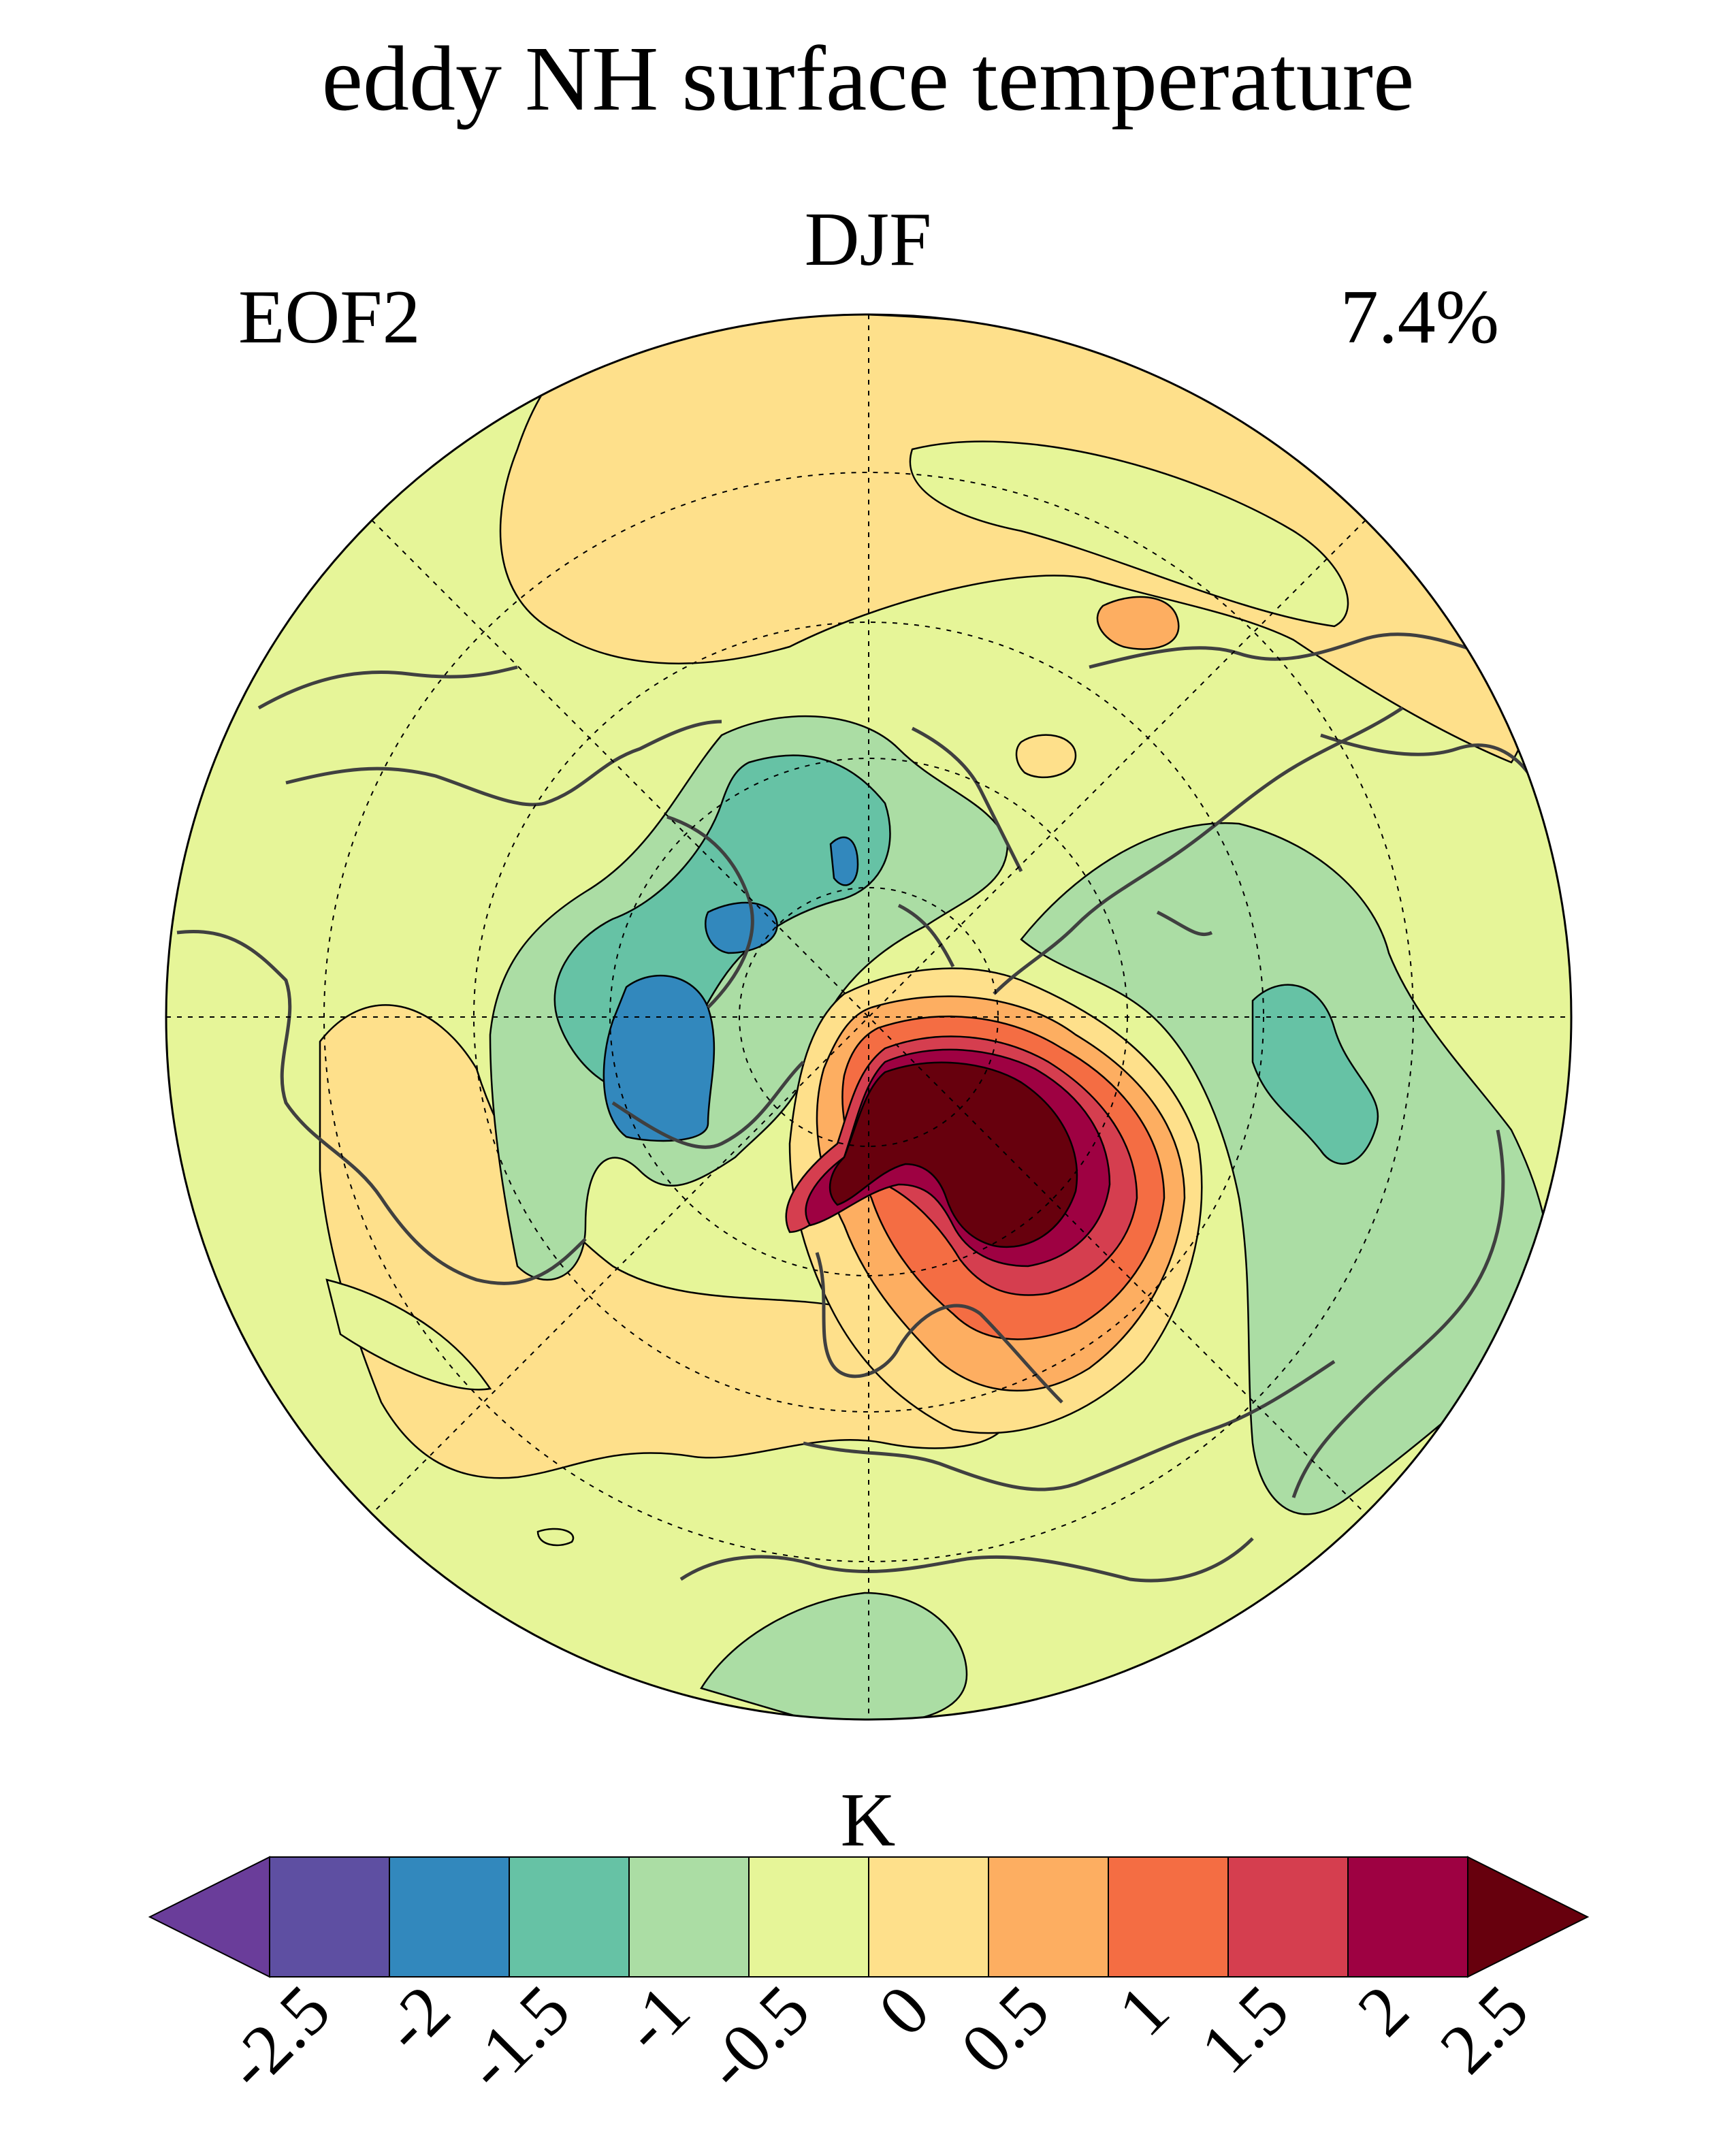 This screenshot has width=1736, height=2130. I want to click on variance-label: 7.4%, so click(1419, 317).